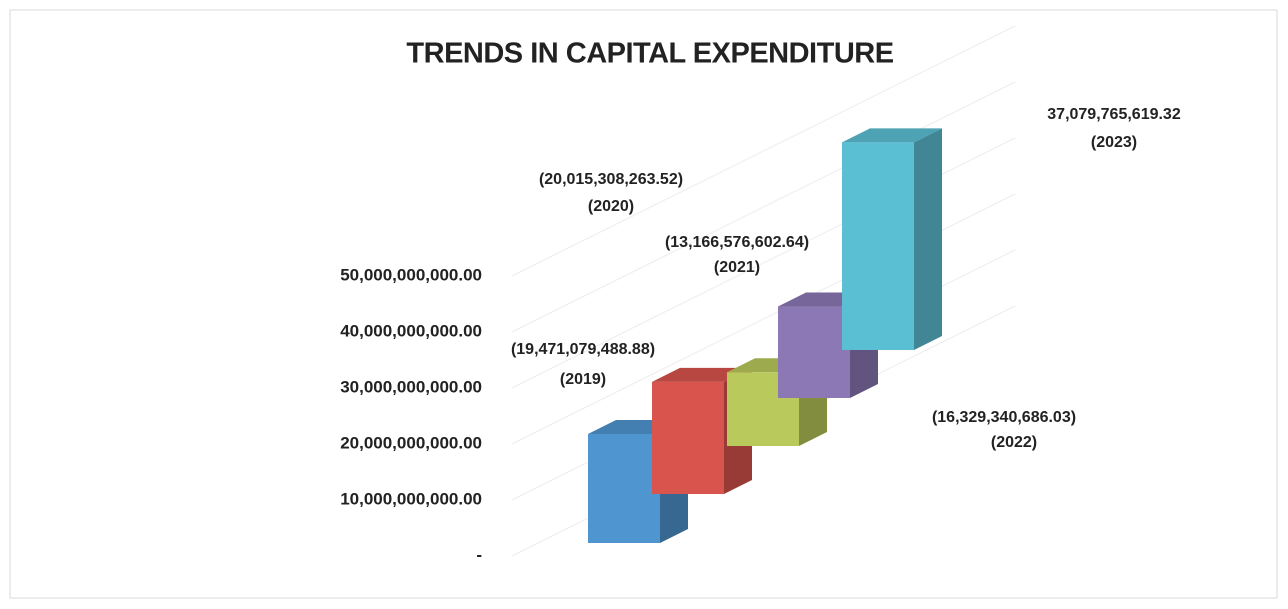  What do you see at coordinates (1004, 417) in the screenshot?
I see `data-label: (16,329,340,686.03)` at bounding box center [1004, 417].